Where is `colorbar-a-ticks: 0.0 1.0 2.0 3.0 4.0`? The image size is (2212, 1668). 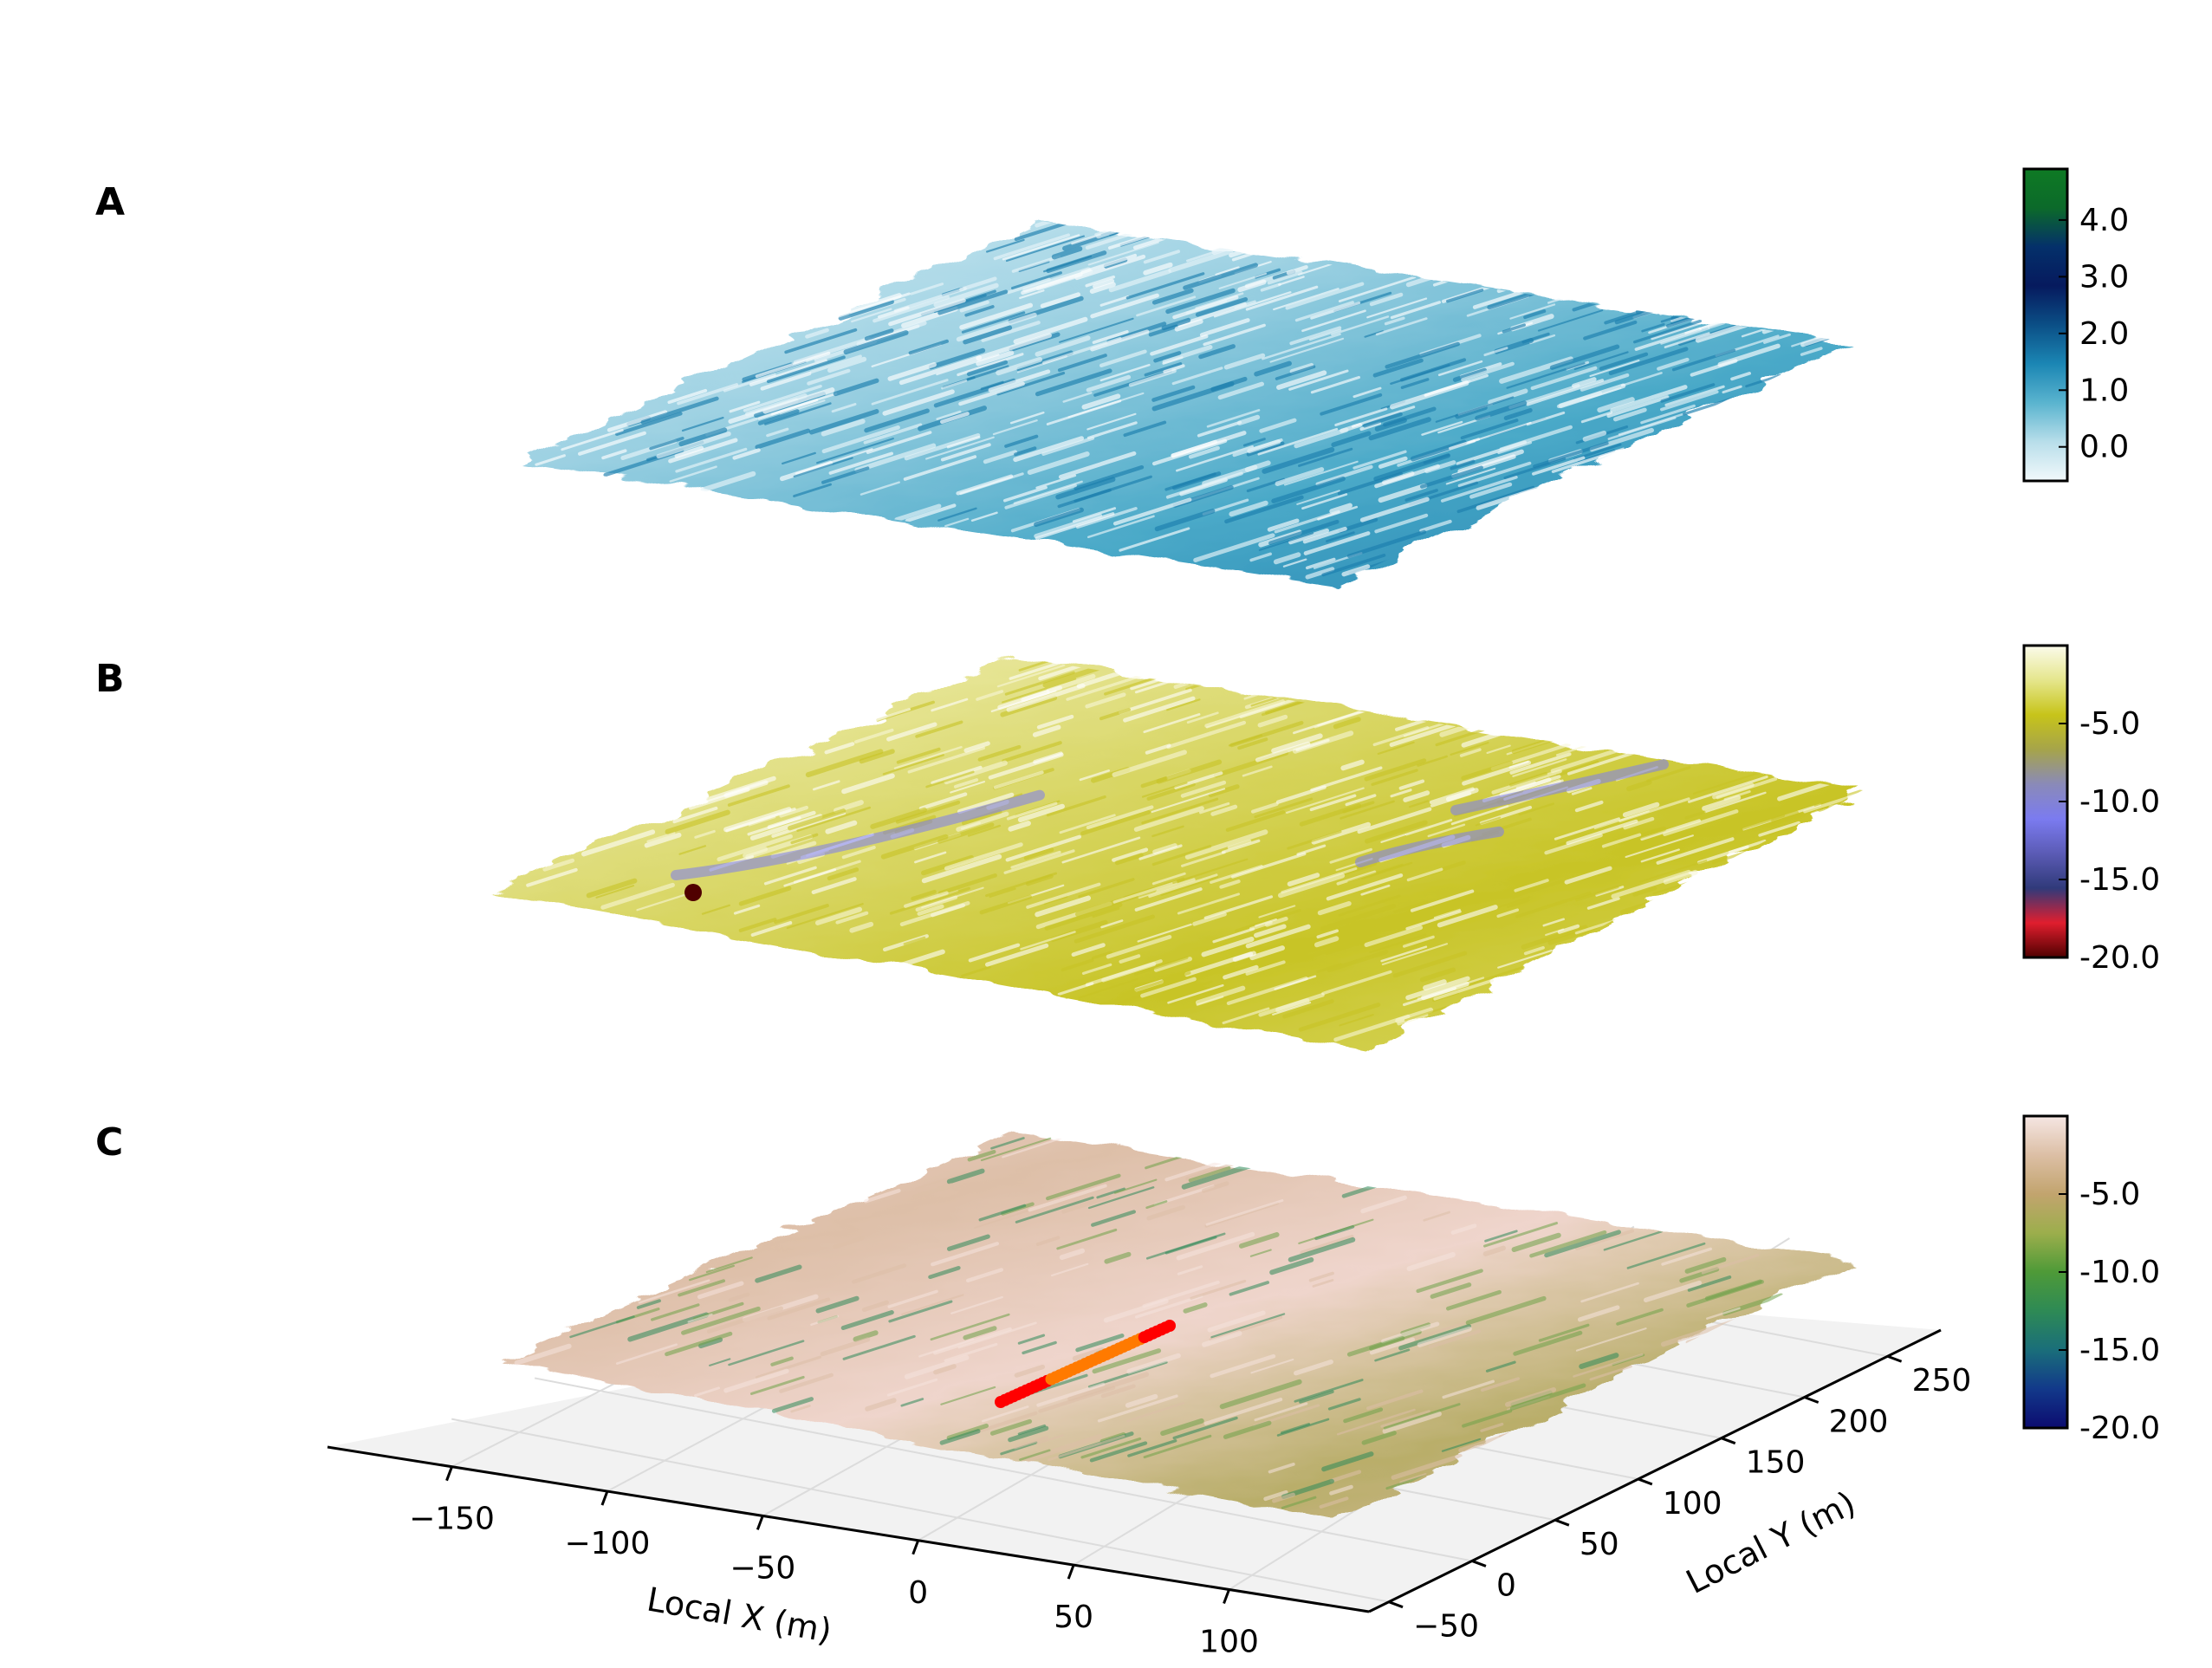 colorbar-a-ticks: 0.0 1.0 2.0 3.0 4.0 is located at coordinates (2094, 334).